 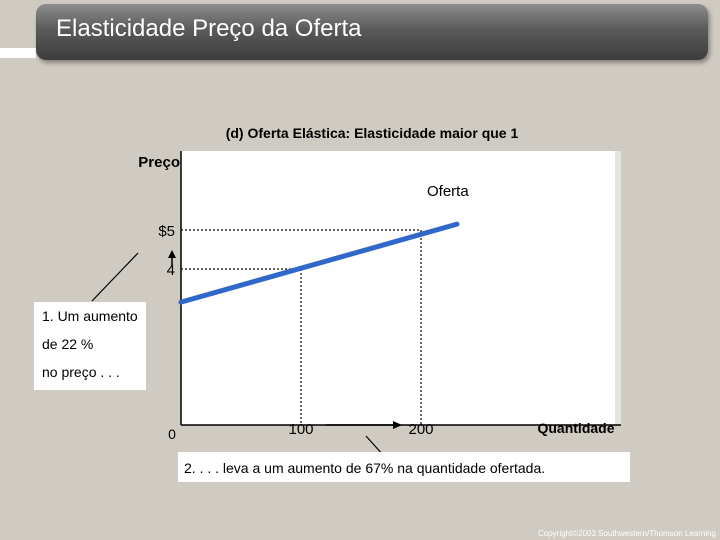 I want to click on x-axis-label: Quantidade, so click(x=575, y=428).